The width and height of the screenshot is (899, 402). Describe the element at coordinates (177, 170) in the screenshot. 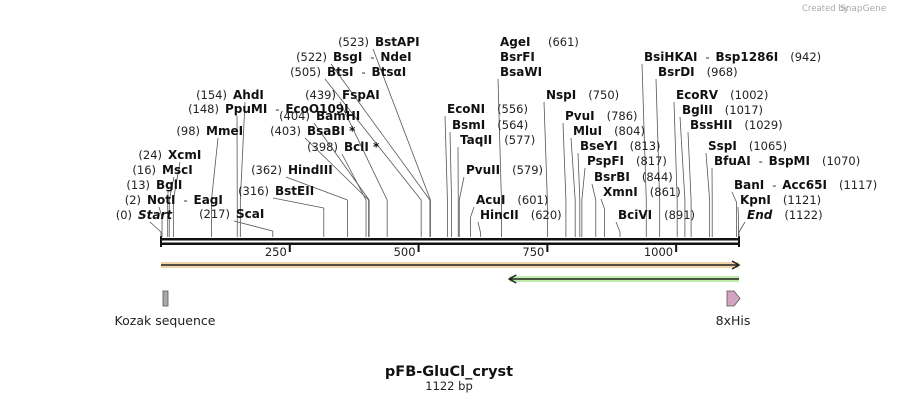

I see `site-name: MscI` at that location.